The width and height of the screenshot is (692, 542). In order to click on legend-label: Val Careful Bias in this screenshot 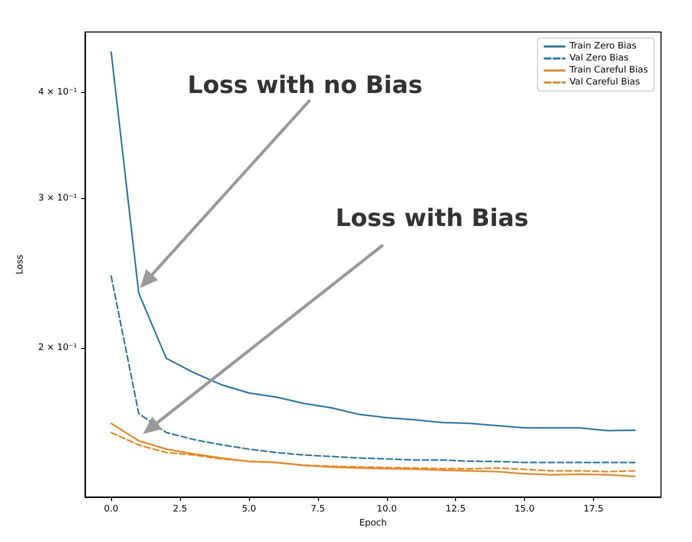, I will do `click(605, 83)`.